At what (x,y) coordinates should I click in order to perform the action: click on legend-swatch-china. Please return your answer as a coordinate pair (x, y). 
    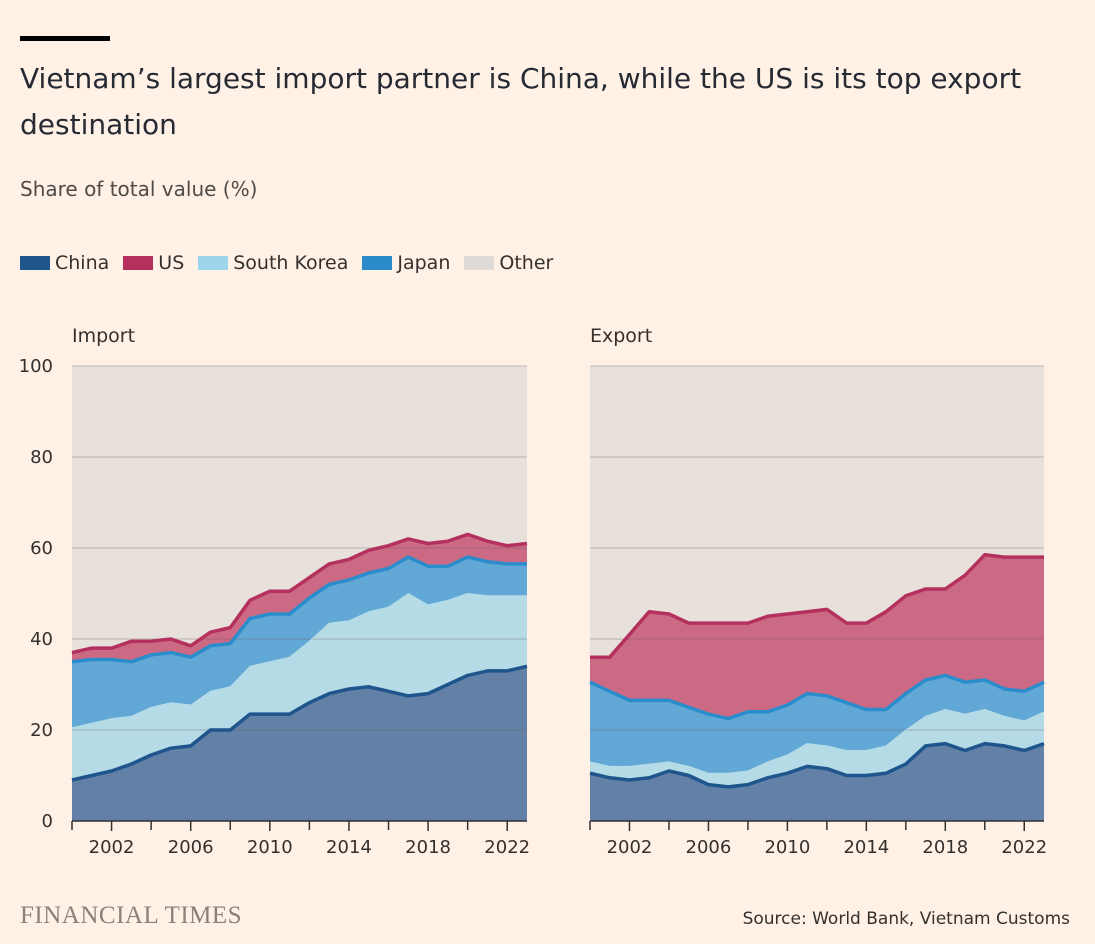
    Looking at the image, I should click on (35, 263).